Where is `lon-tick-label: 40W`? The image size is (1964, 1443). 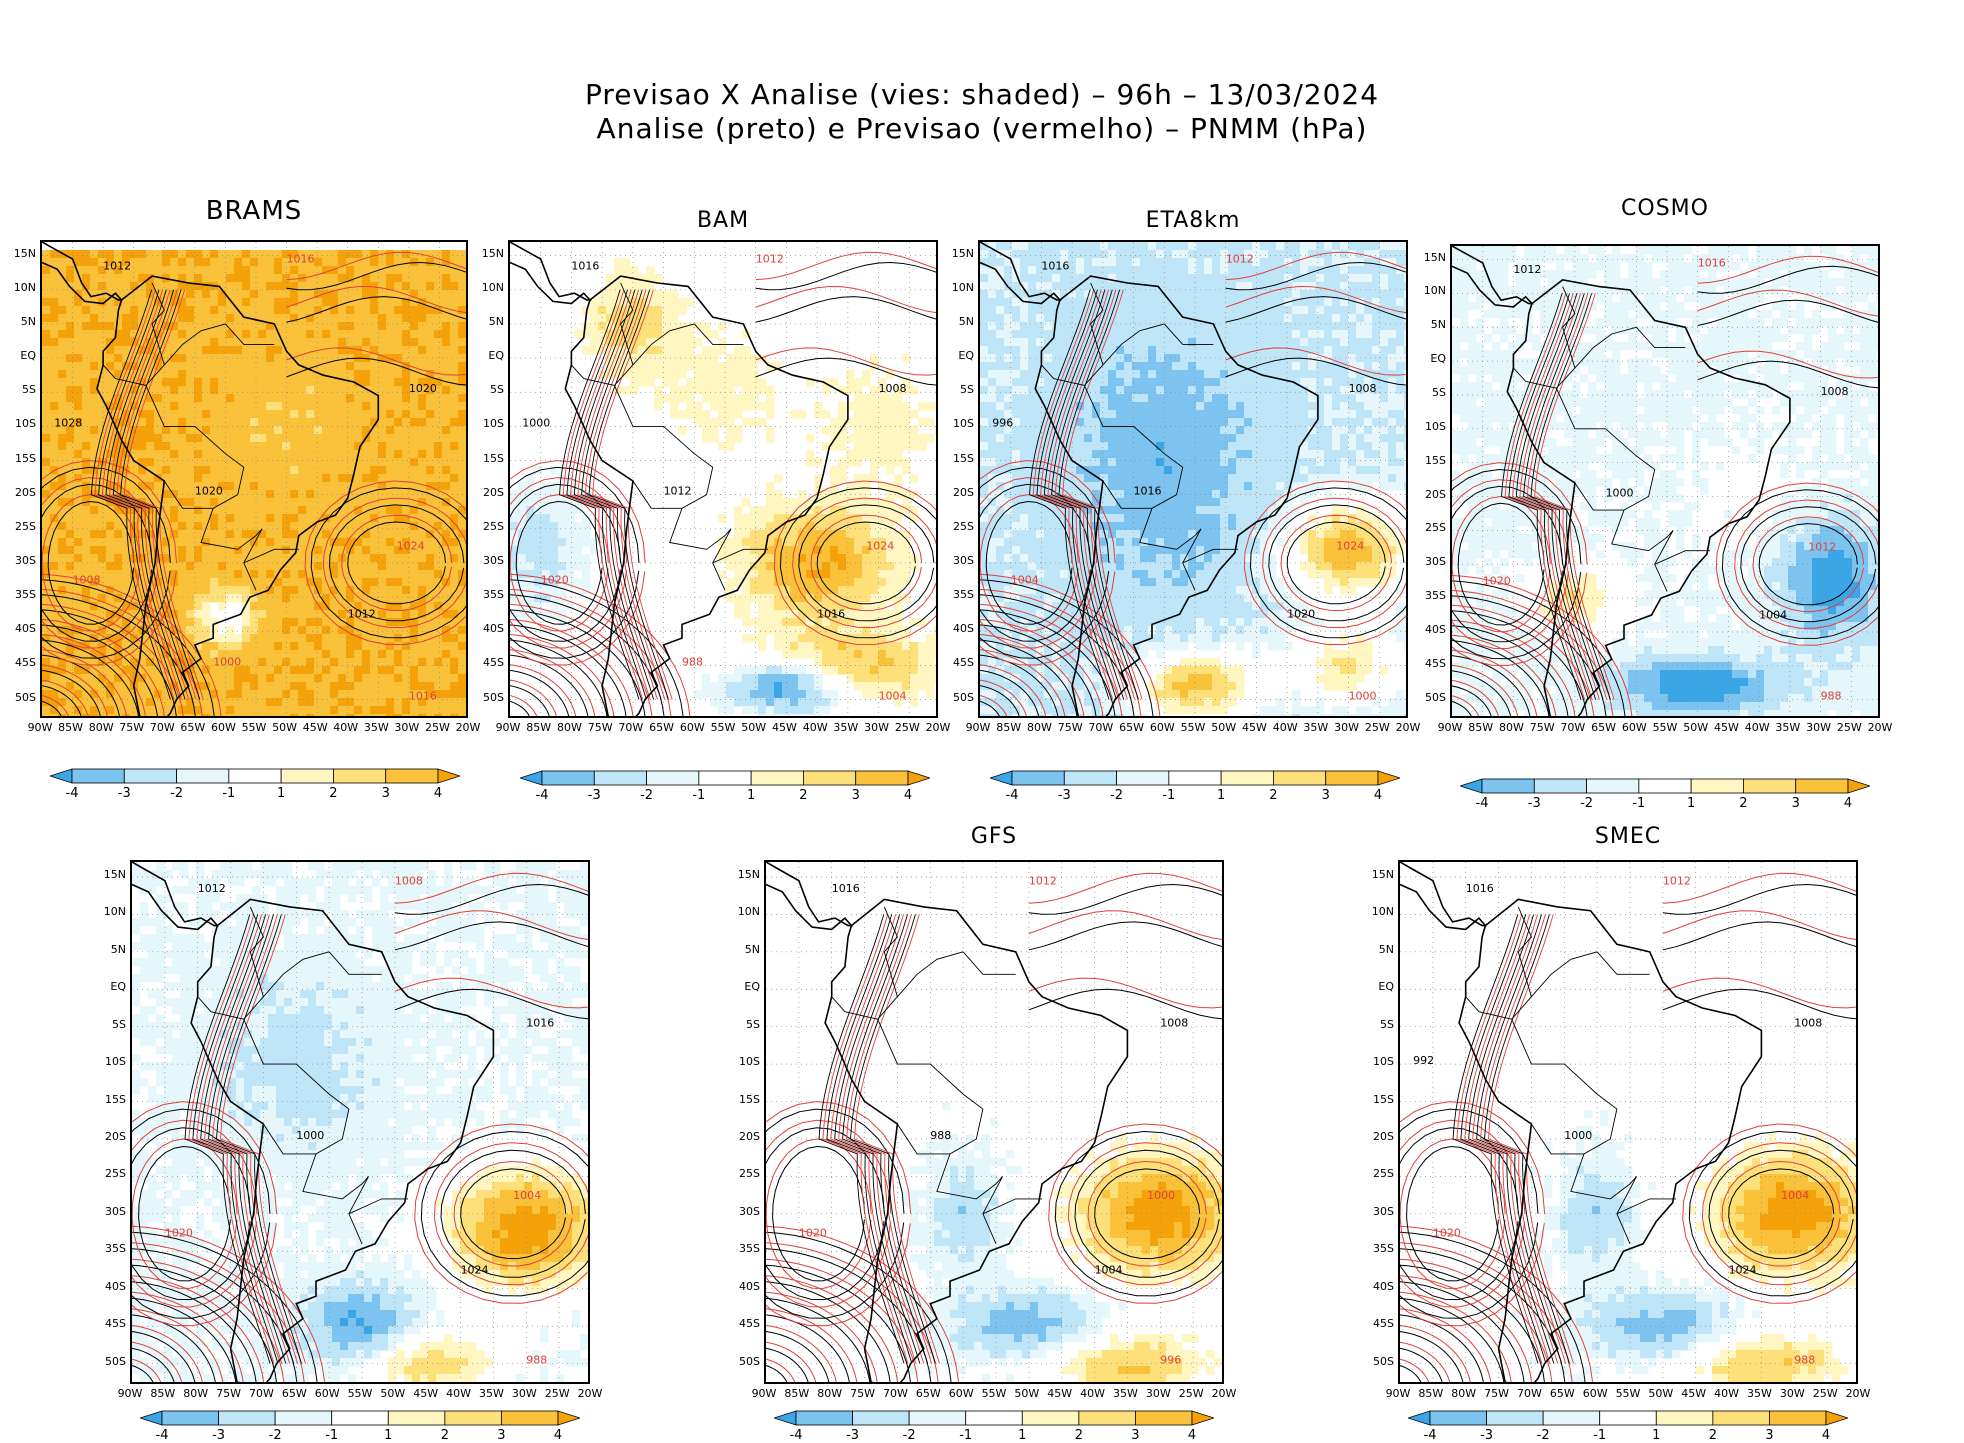
lon-tick-label: 40W is located at coordinates (815, 727).